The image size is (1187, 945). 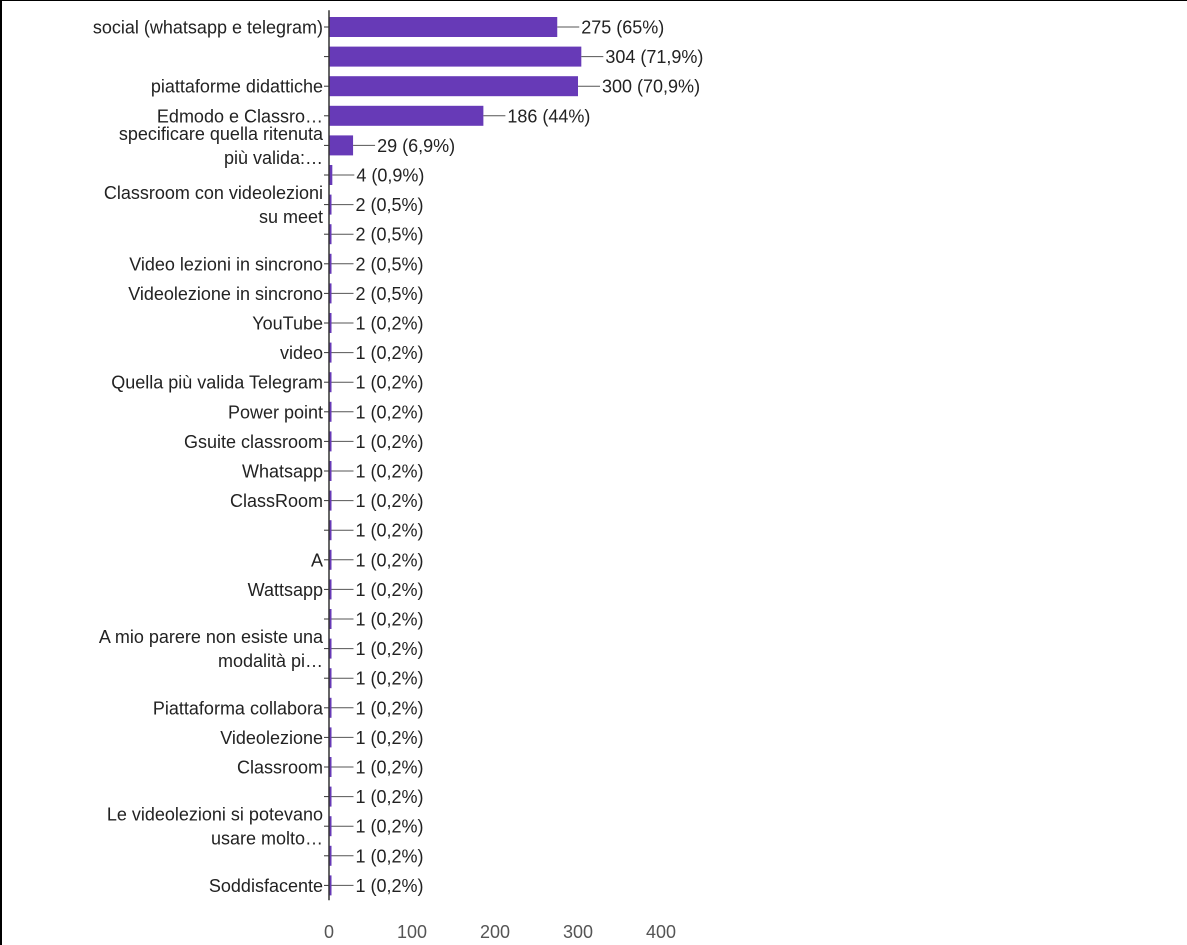 What do you see at coordinates (276, 501) in the screenshot?
I see `category-label: ClassRoom` at bounding box center [276, 501].